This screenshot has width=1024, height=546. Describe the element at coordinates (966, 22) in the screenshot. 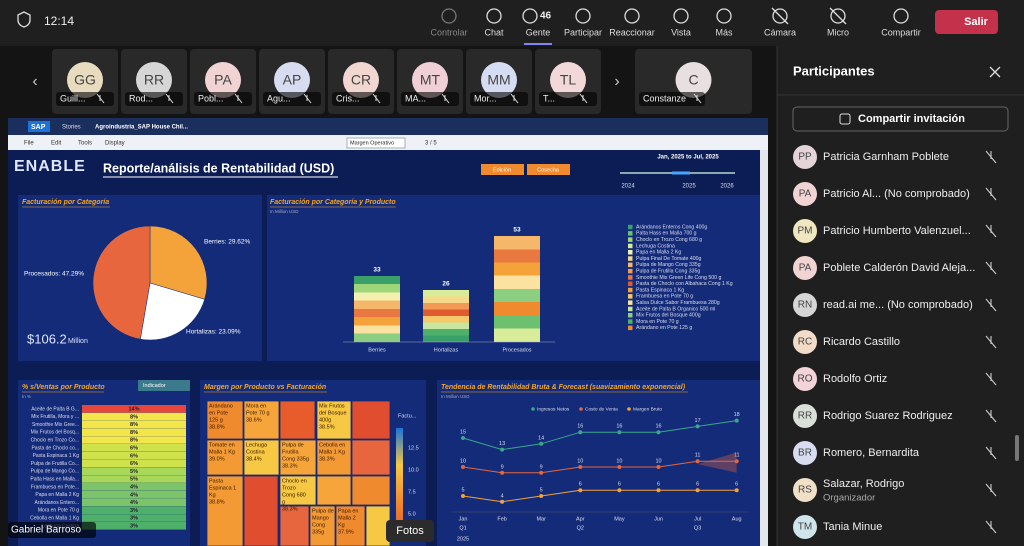

I see `leave-button: Salir` at that location.